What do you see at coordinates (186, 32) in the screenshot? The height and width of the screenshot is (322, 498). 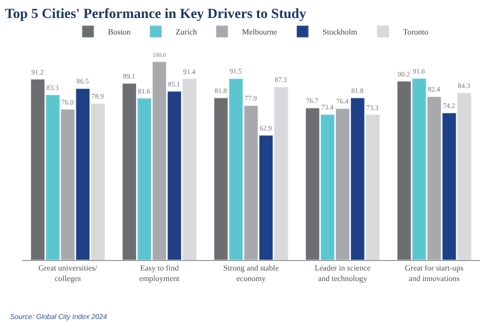 I see `legend-label: Zurich` at bounding box center [186, 32].